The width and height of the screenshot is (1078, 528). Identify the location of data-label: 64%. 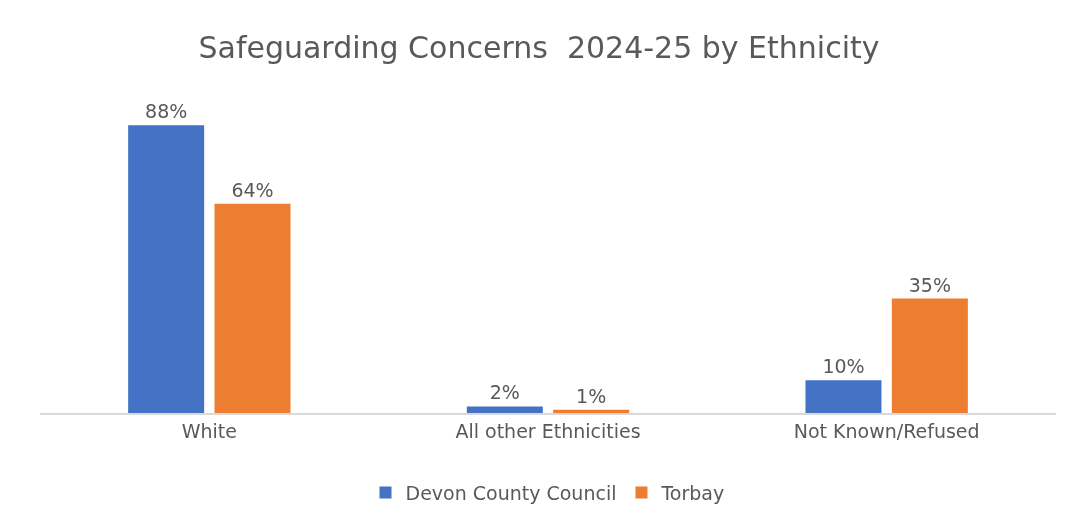
(252, 189).